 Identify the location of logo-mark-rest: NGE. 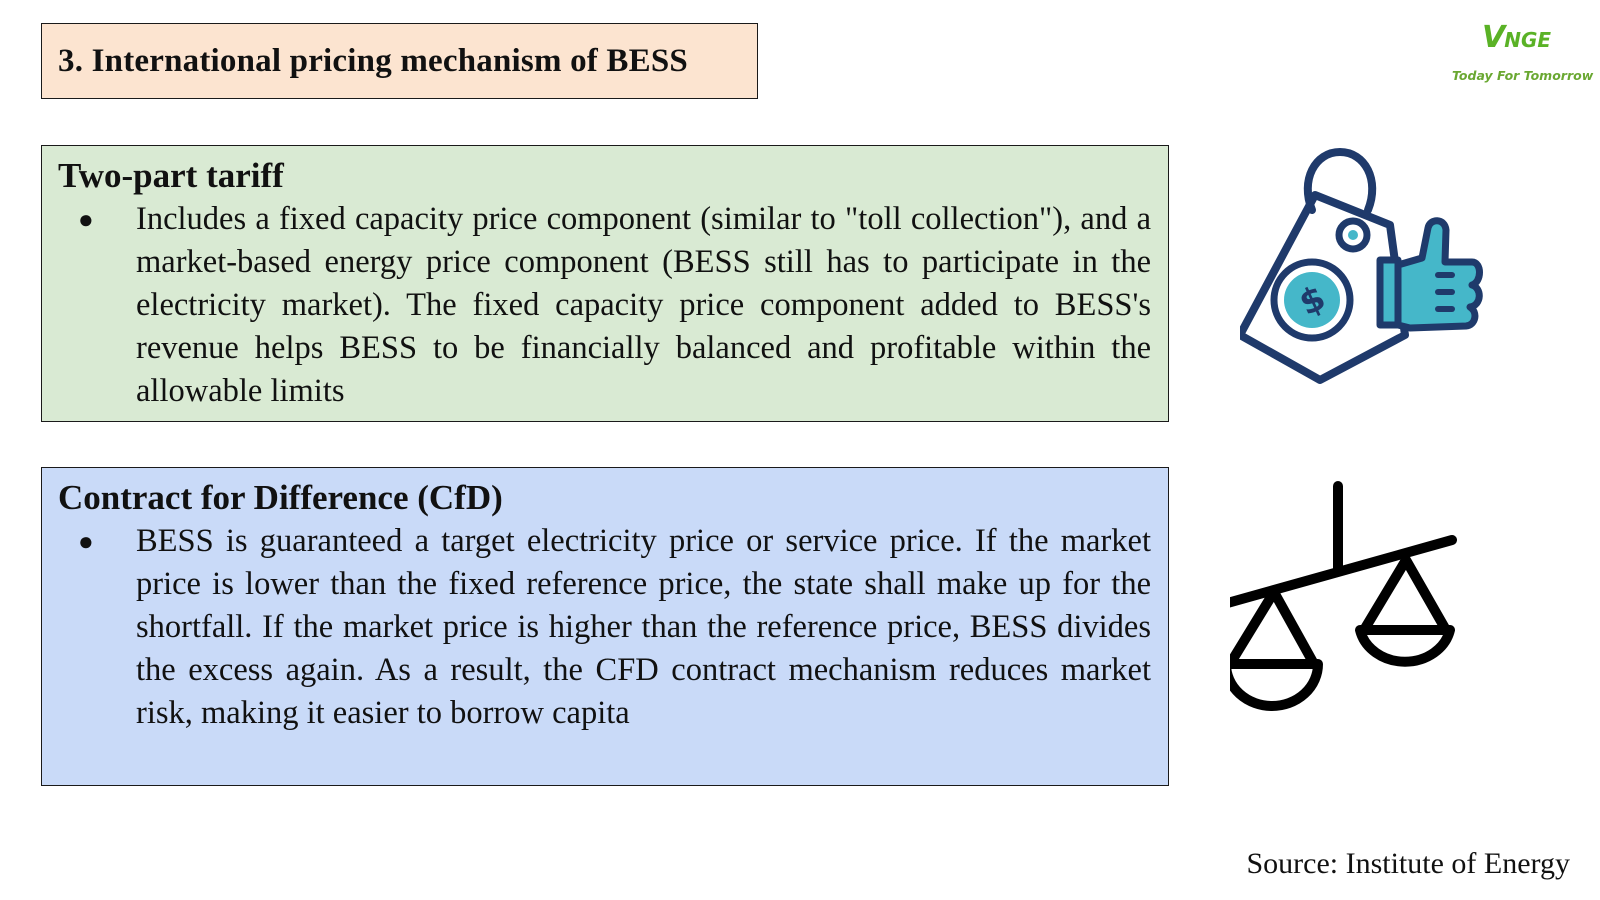
(1528, 40).